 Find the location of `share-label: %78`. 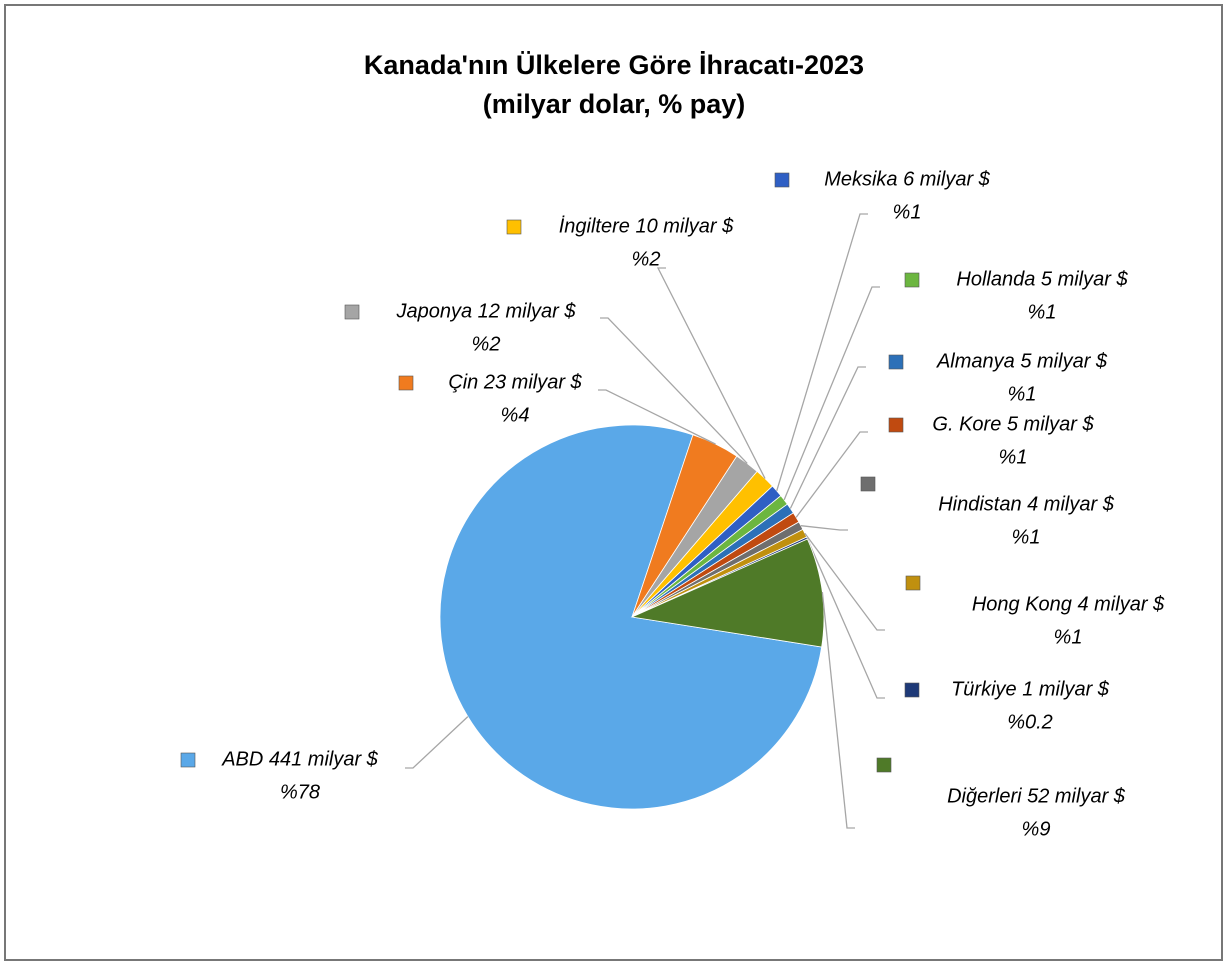

share-label: %78 is located at coordinates (300, 792).